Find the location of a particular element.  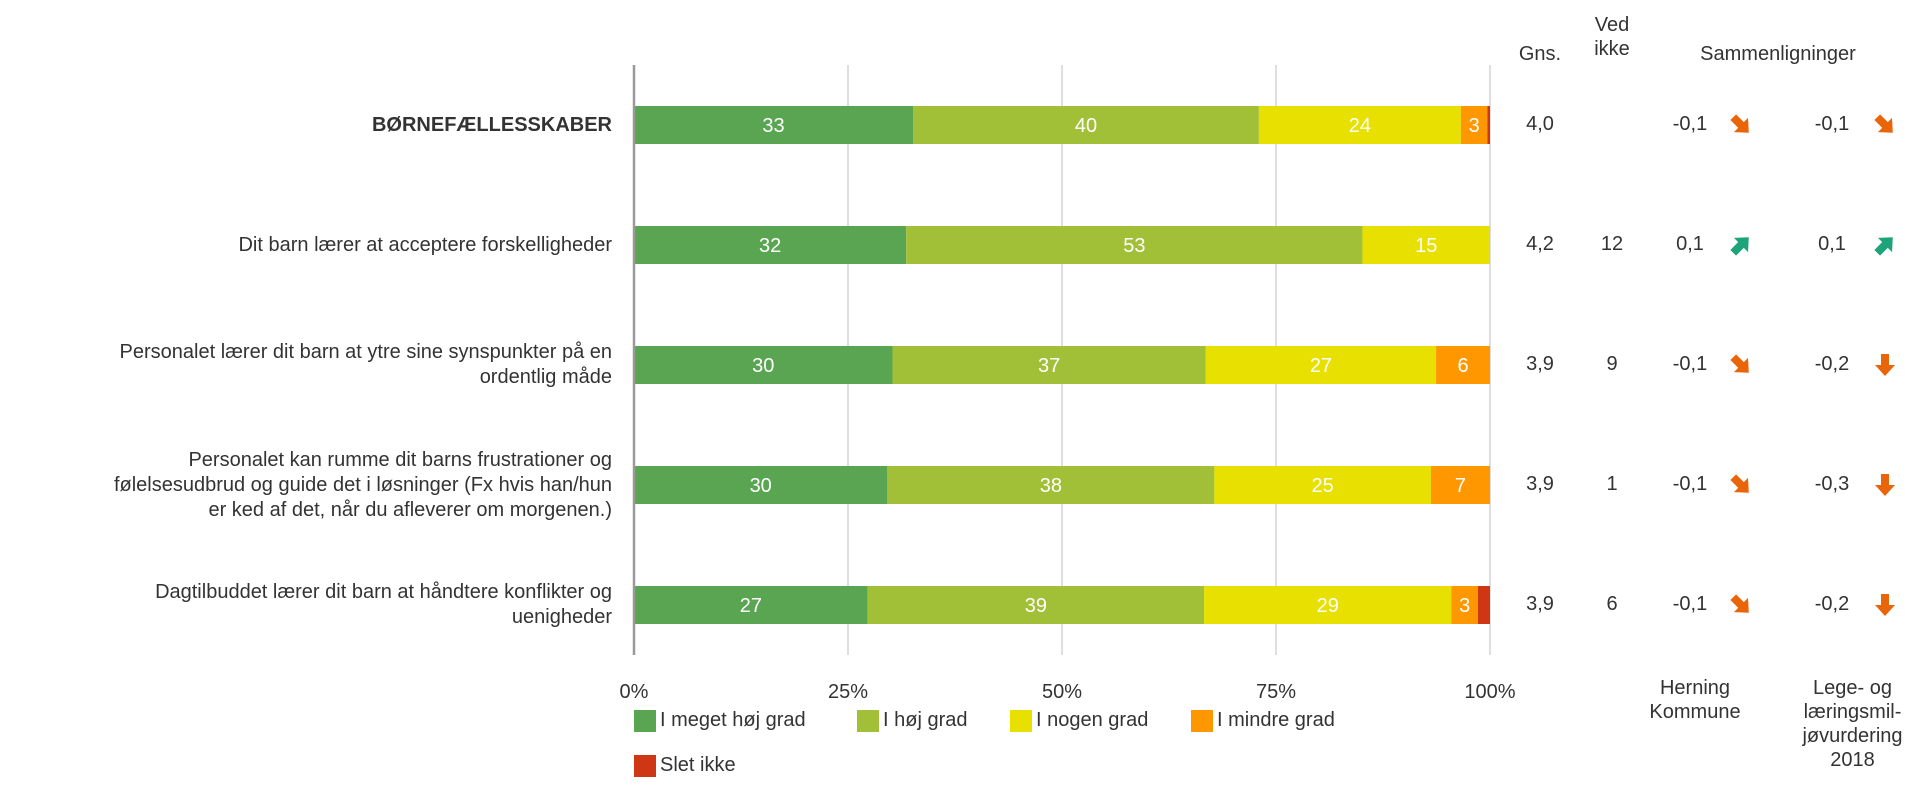

footer-line: 2018 is located at coordinates (1852, 760).